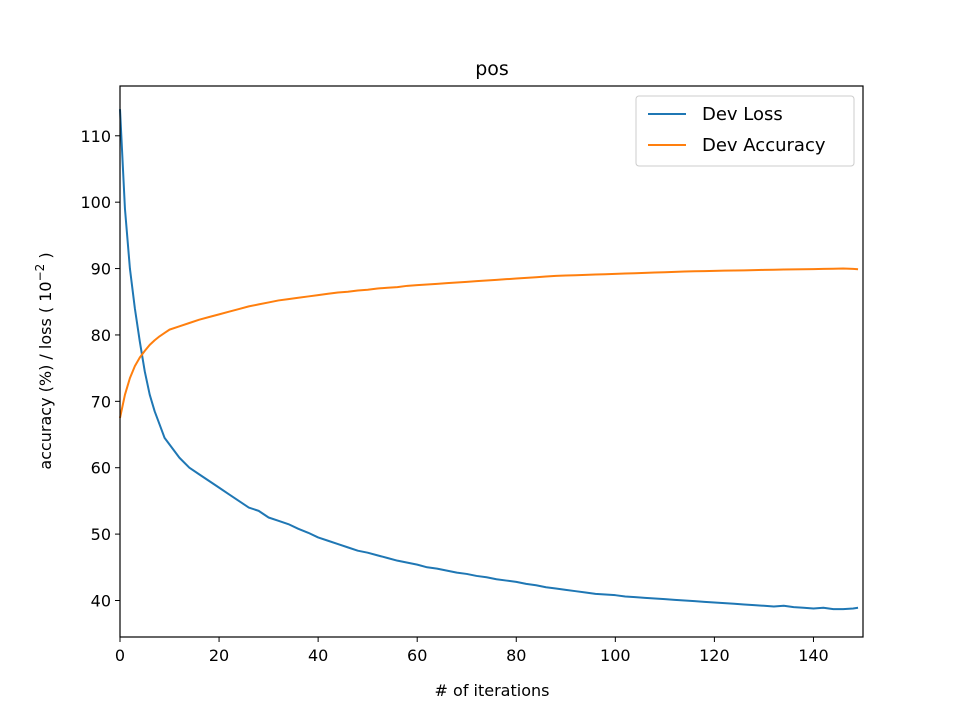  What do you see at coordinates (95, 202) in the screenshot?
I see `y-tick-label: 100` at bounding box center [95, 202].